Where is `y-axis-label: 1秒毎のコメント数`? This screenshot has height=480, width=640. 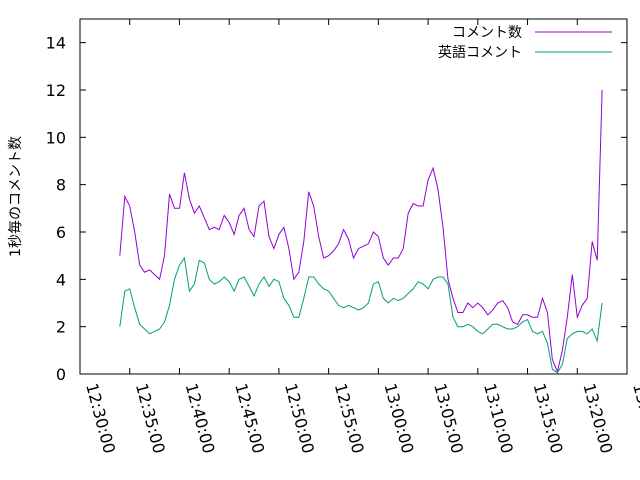
y-axis-label: 1秒毎のコメント数 is located at coordinates (16, 196).